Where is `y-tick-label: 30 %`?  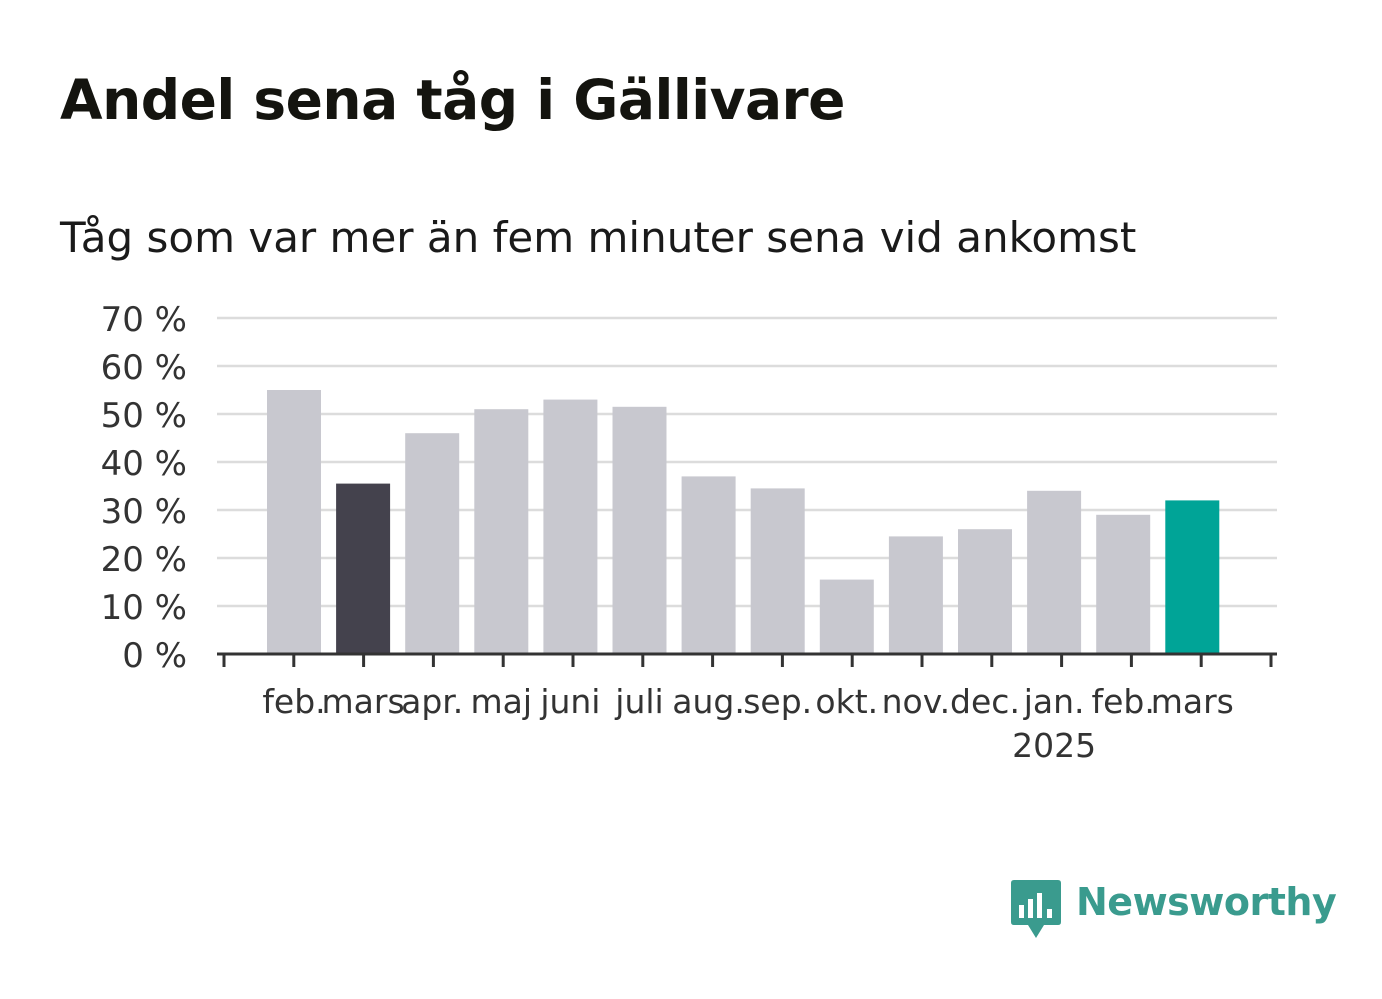 y-tick-label: 30 % is located at coordinates (144, 512).